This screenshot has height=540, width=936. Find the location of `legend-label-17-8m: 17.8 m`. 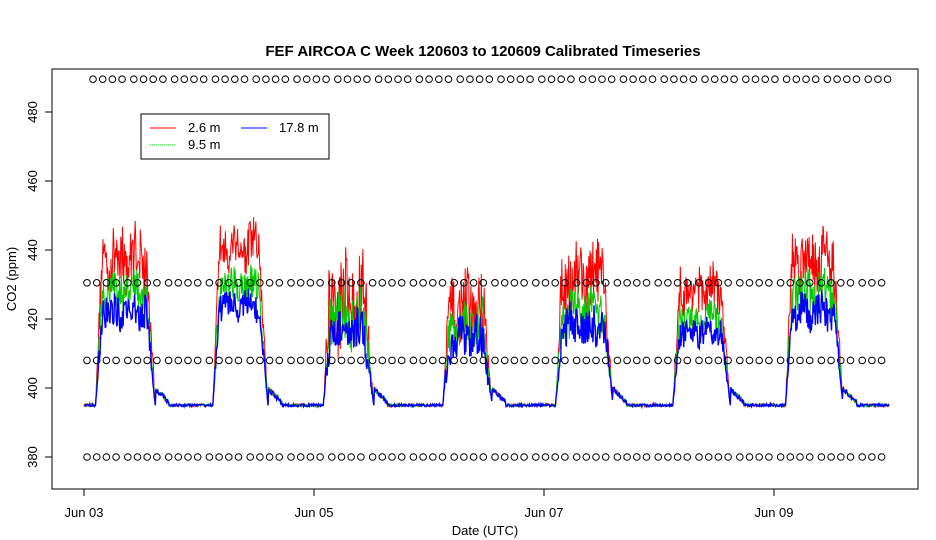

legend-label-17-8m: 17.8 m is located at coordinates (299, 127).